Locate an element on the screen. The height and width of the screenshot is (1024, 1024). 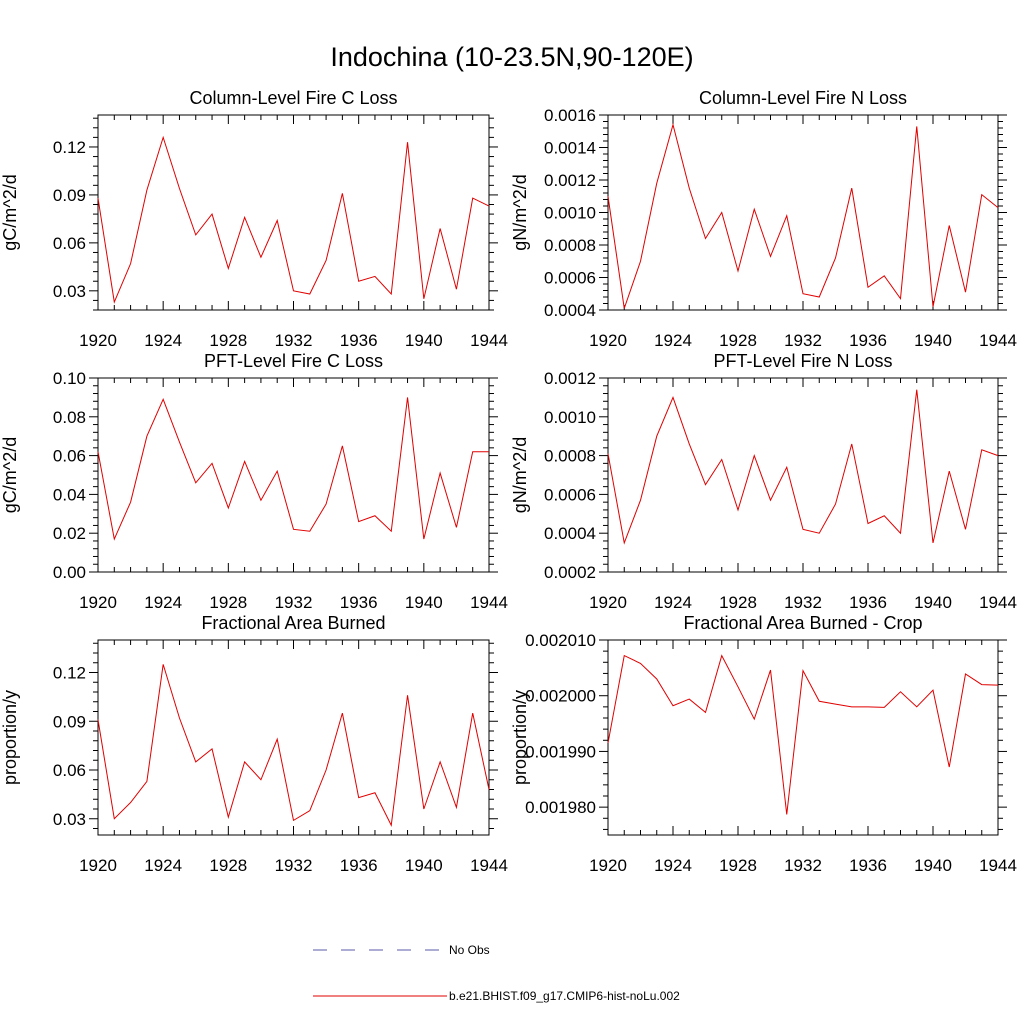
y-tick-label: 0.08 is located at coordinates (69, 417).